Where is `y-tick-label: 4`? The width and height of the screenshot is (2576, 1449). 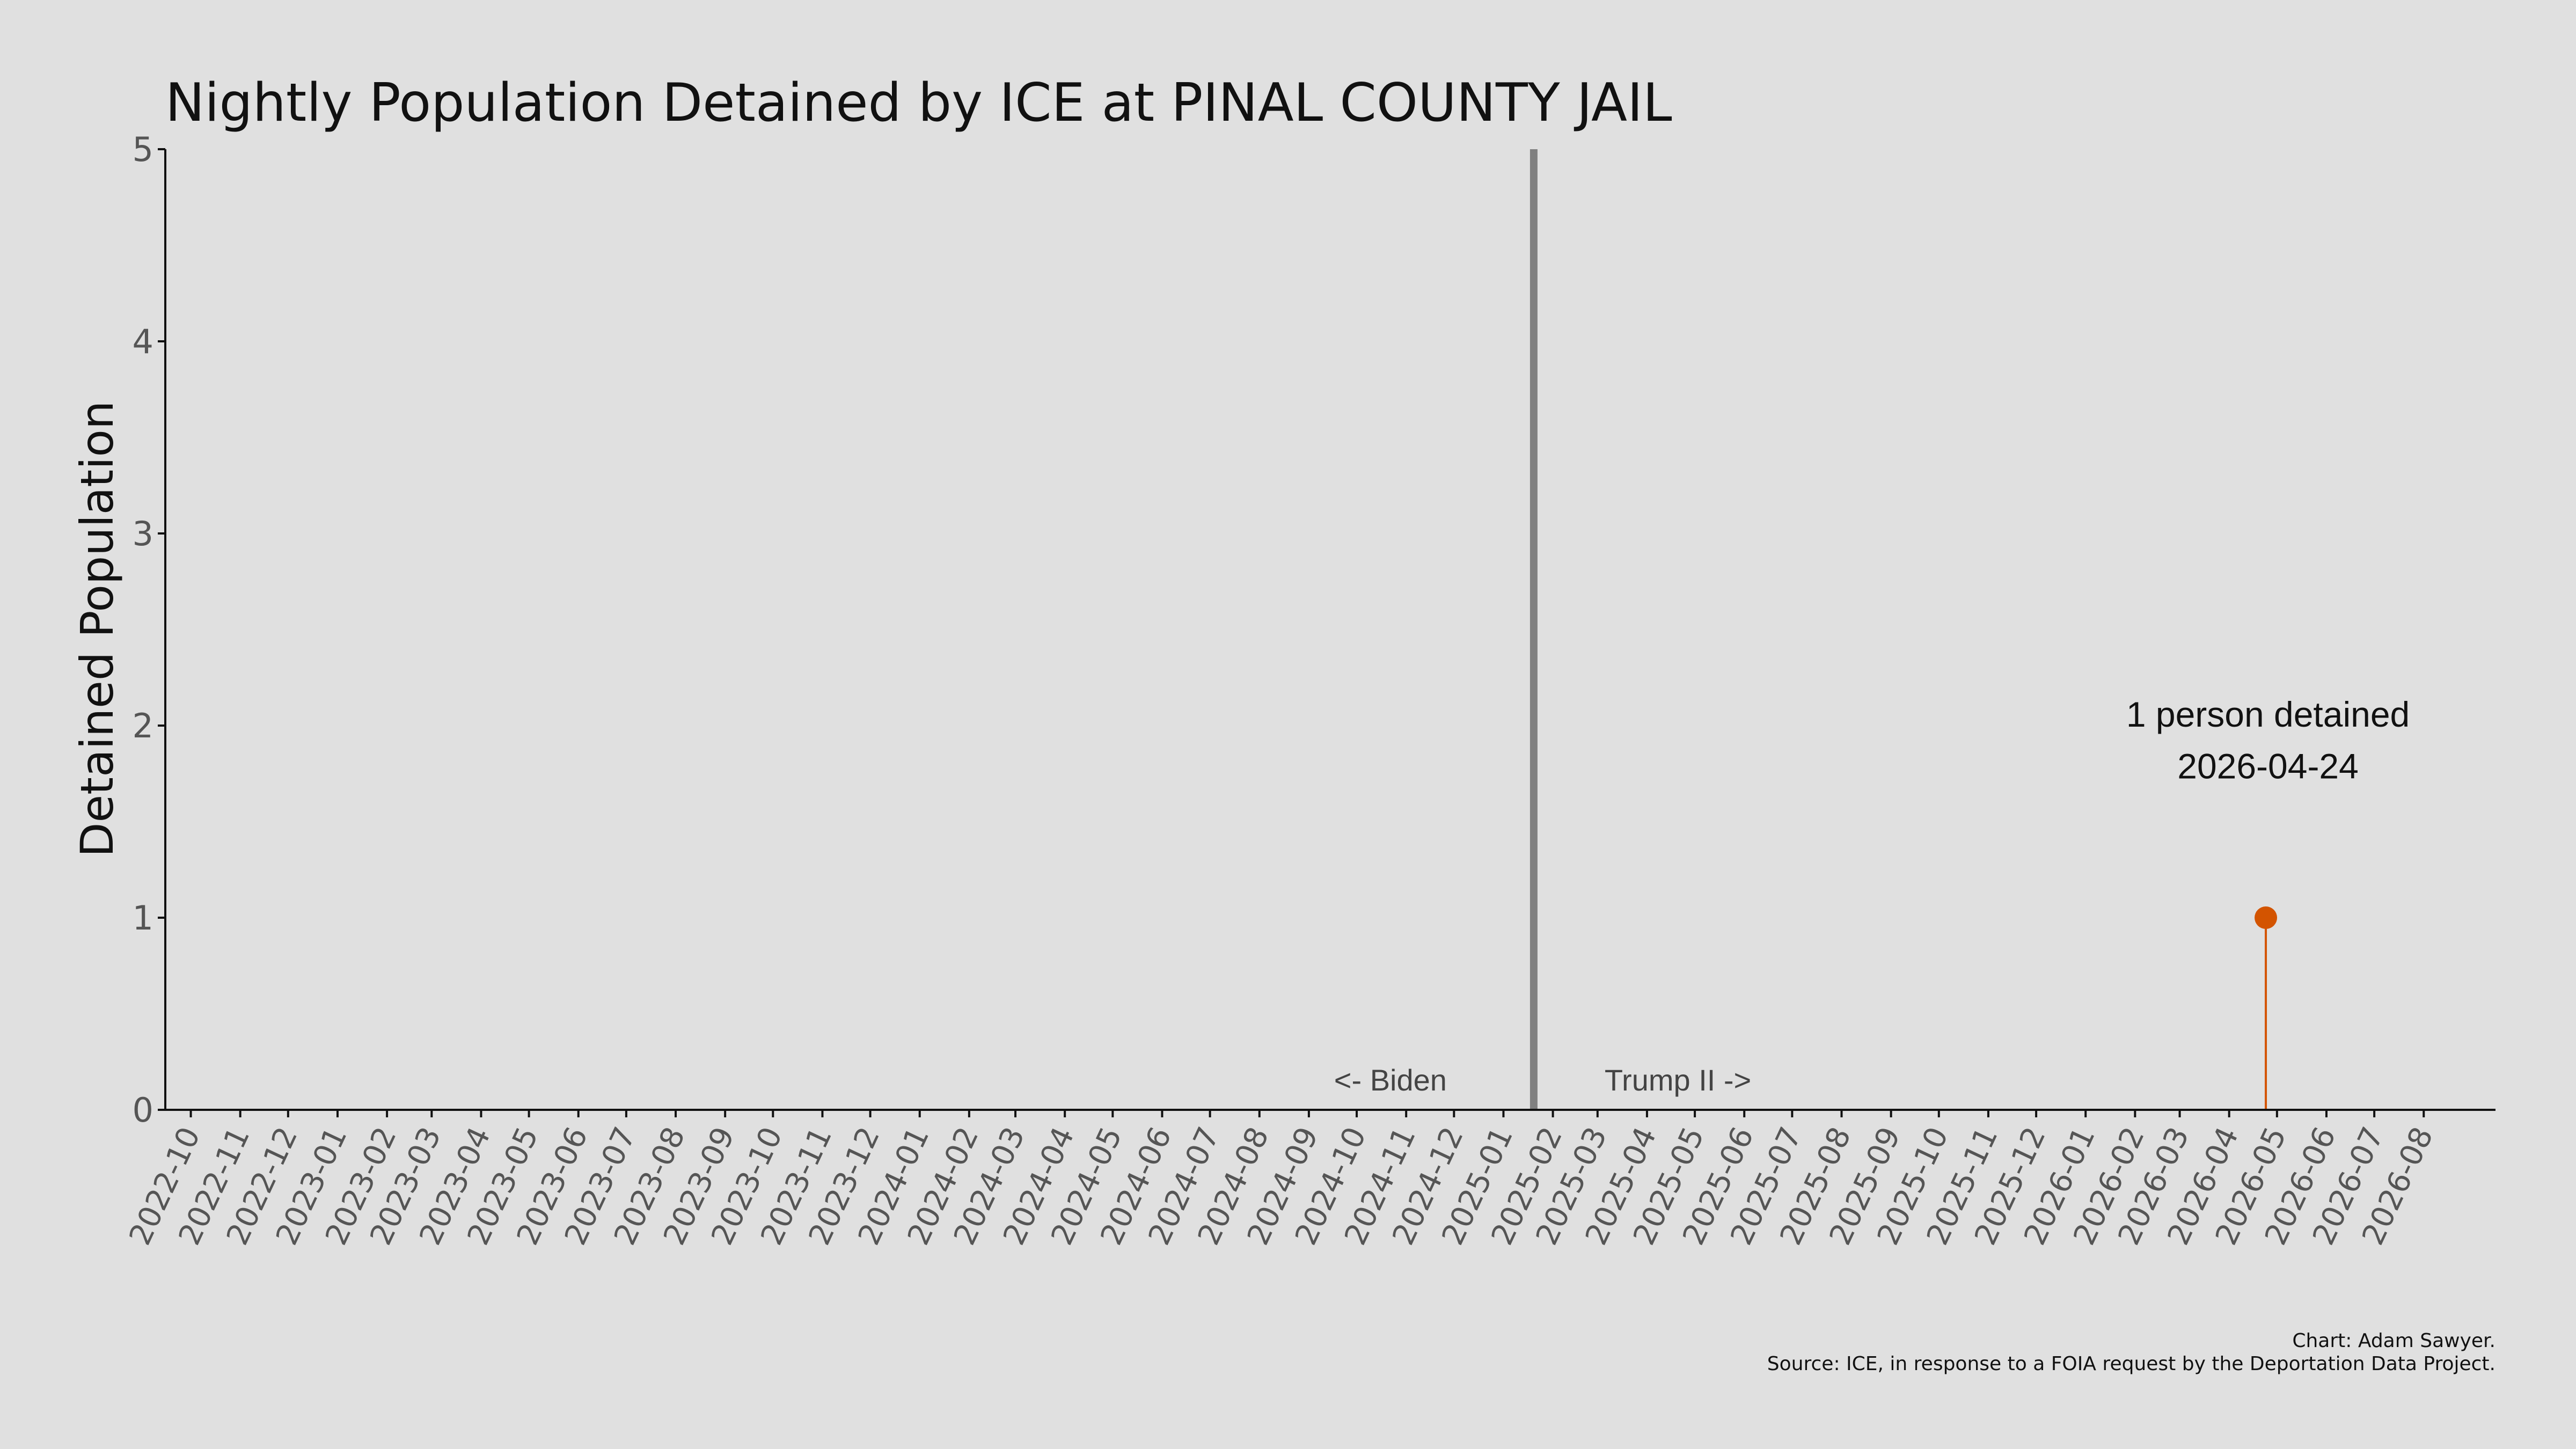
y-tick-label: 4 is located at coordinates (143, 341).